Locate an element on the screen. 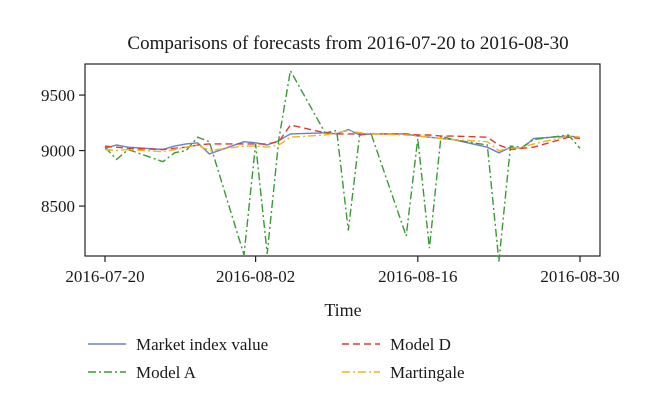  series-line-model-d is located at coordinates (342, 137).